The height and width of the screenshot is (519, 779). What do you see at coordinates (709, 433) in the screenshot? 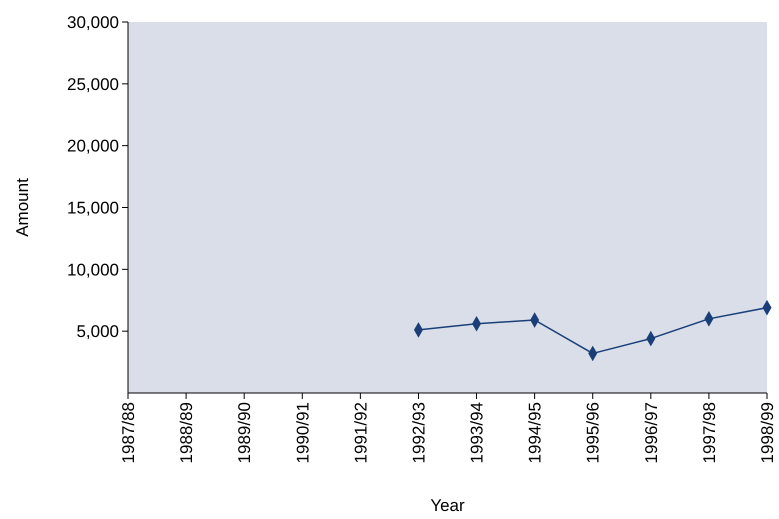
I see `x-tick-label: 1997/98` at bounding box center [709, 433].